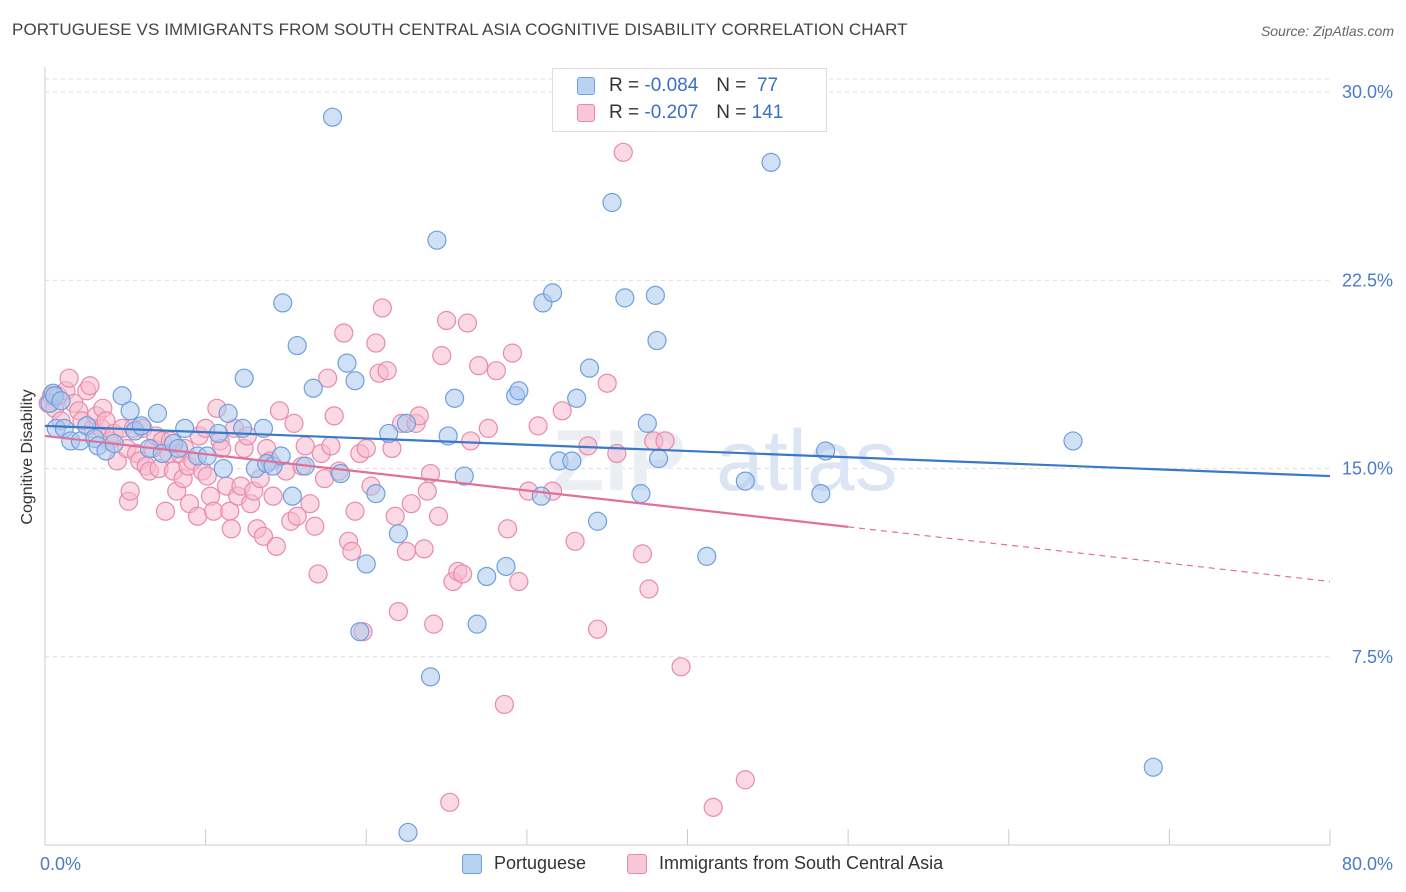  What do you see at coordinates (725, 461) in the screenshot?
I see `watermark: ZIP atlas` at bounding box center [725, 461].